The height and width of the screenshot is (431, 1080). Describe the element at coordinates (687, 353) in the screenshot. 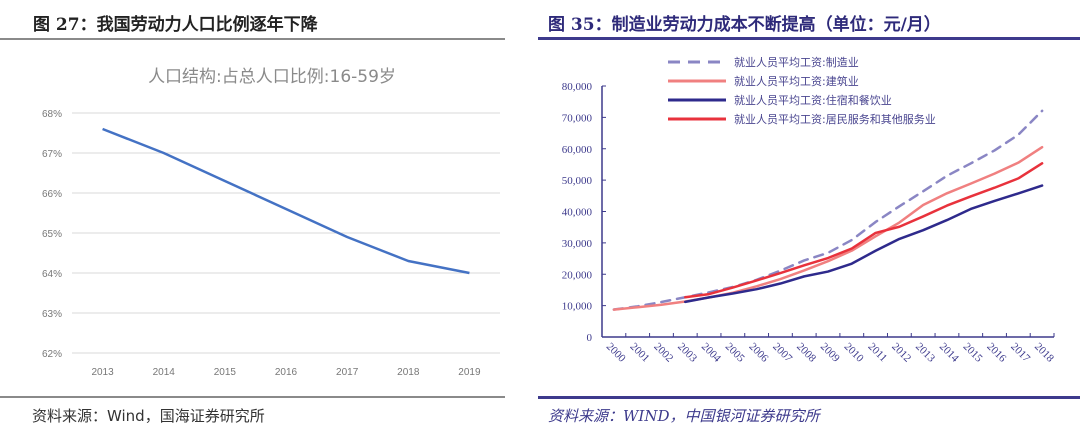

I see `x-tick-label: 2003` at that location.